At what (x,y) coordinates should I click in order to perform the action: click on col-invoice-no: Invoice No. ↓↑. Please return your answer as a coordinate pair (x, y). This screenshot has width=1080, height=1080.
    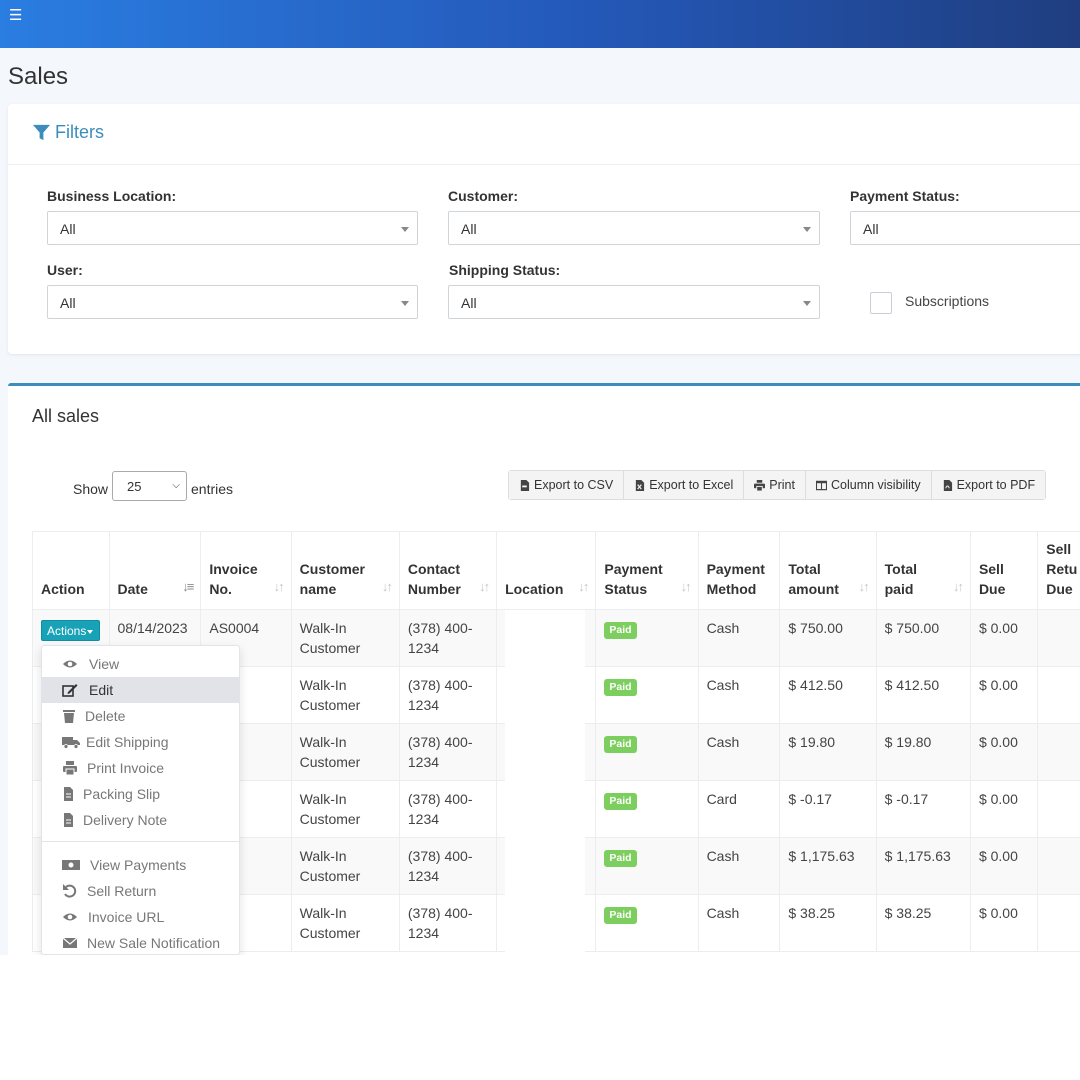
    Looking at the image, I should click on (246, 570).